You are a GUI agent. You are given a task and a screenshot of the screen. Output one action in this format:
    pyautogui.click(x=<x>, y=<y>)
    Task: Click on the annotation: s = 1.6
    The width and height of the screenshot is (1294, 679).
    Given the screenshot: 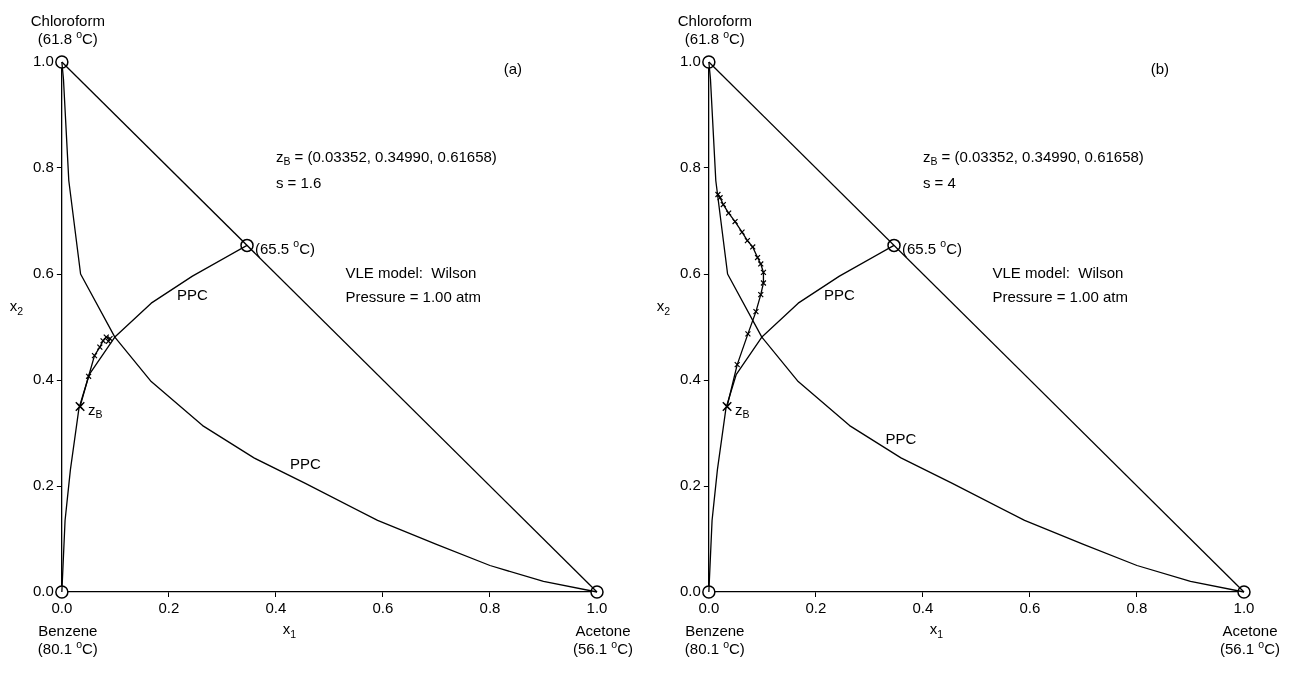 What is the action you would take?
    pyautogui.click(x=298, y=183)
    